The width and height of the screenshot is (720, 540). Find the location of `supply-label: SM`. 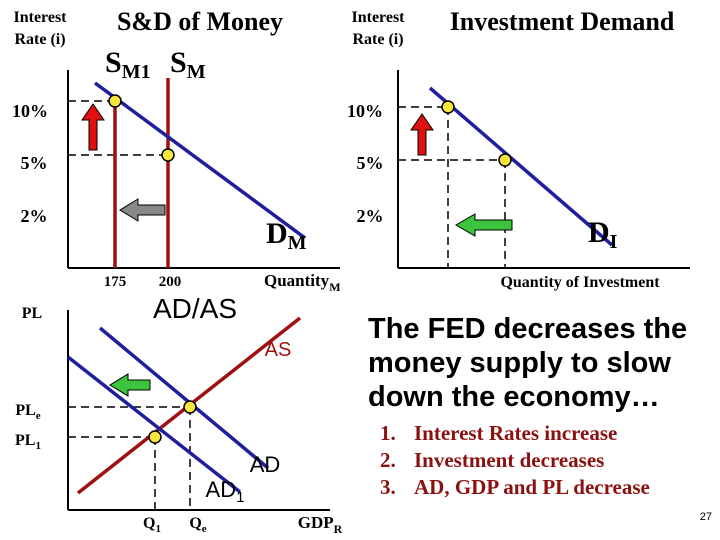

supply-label: SM is located at coordinates (188, 64).